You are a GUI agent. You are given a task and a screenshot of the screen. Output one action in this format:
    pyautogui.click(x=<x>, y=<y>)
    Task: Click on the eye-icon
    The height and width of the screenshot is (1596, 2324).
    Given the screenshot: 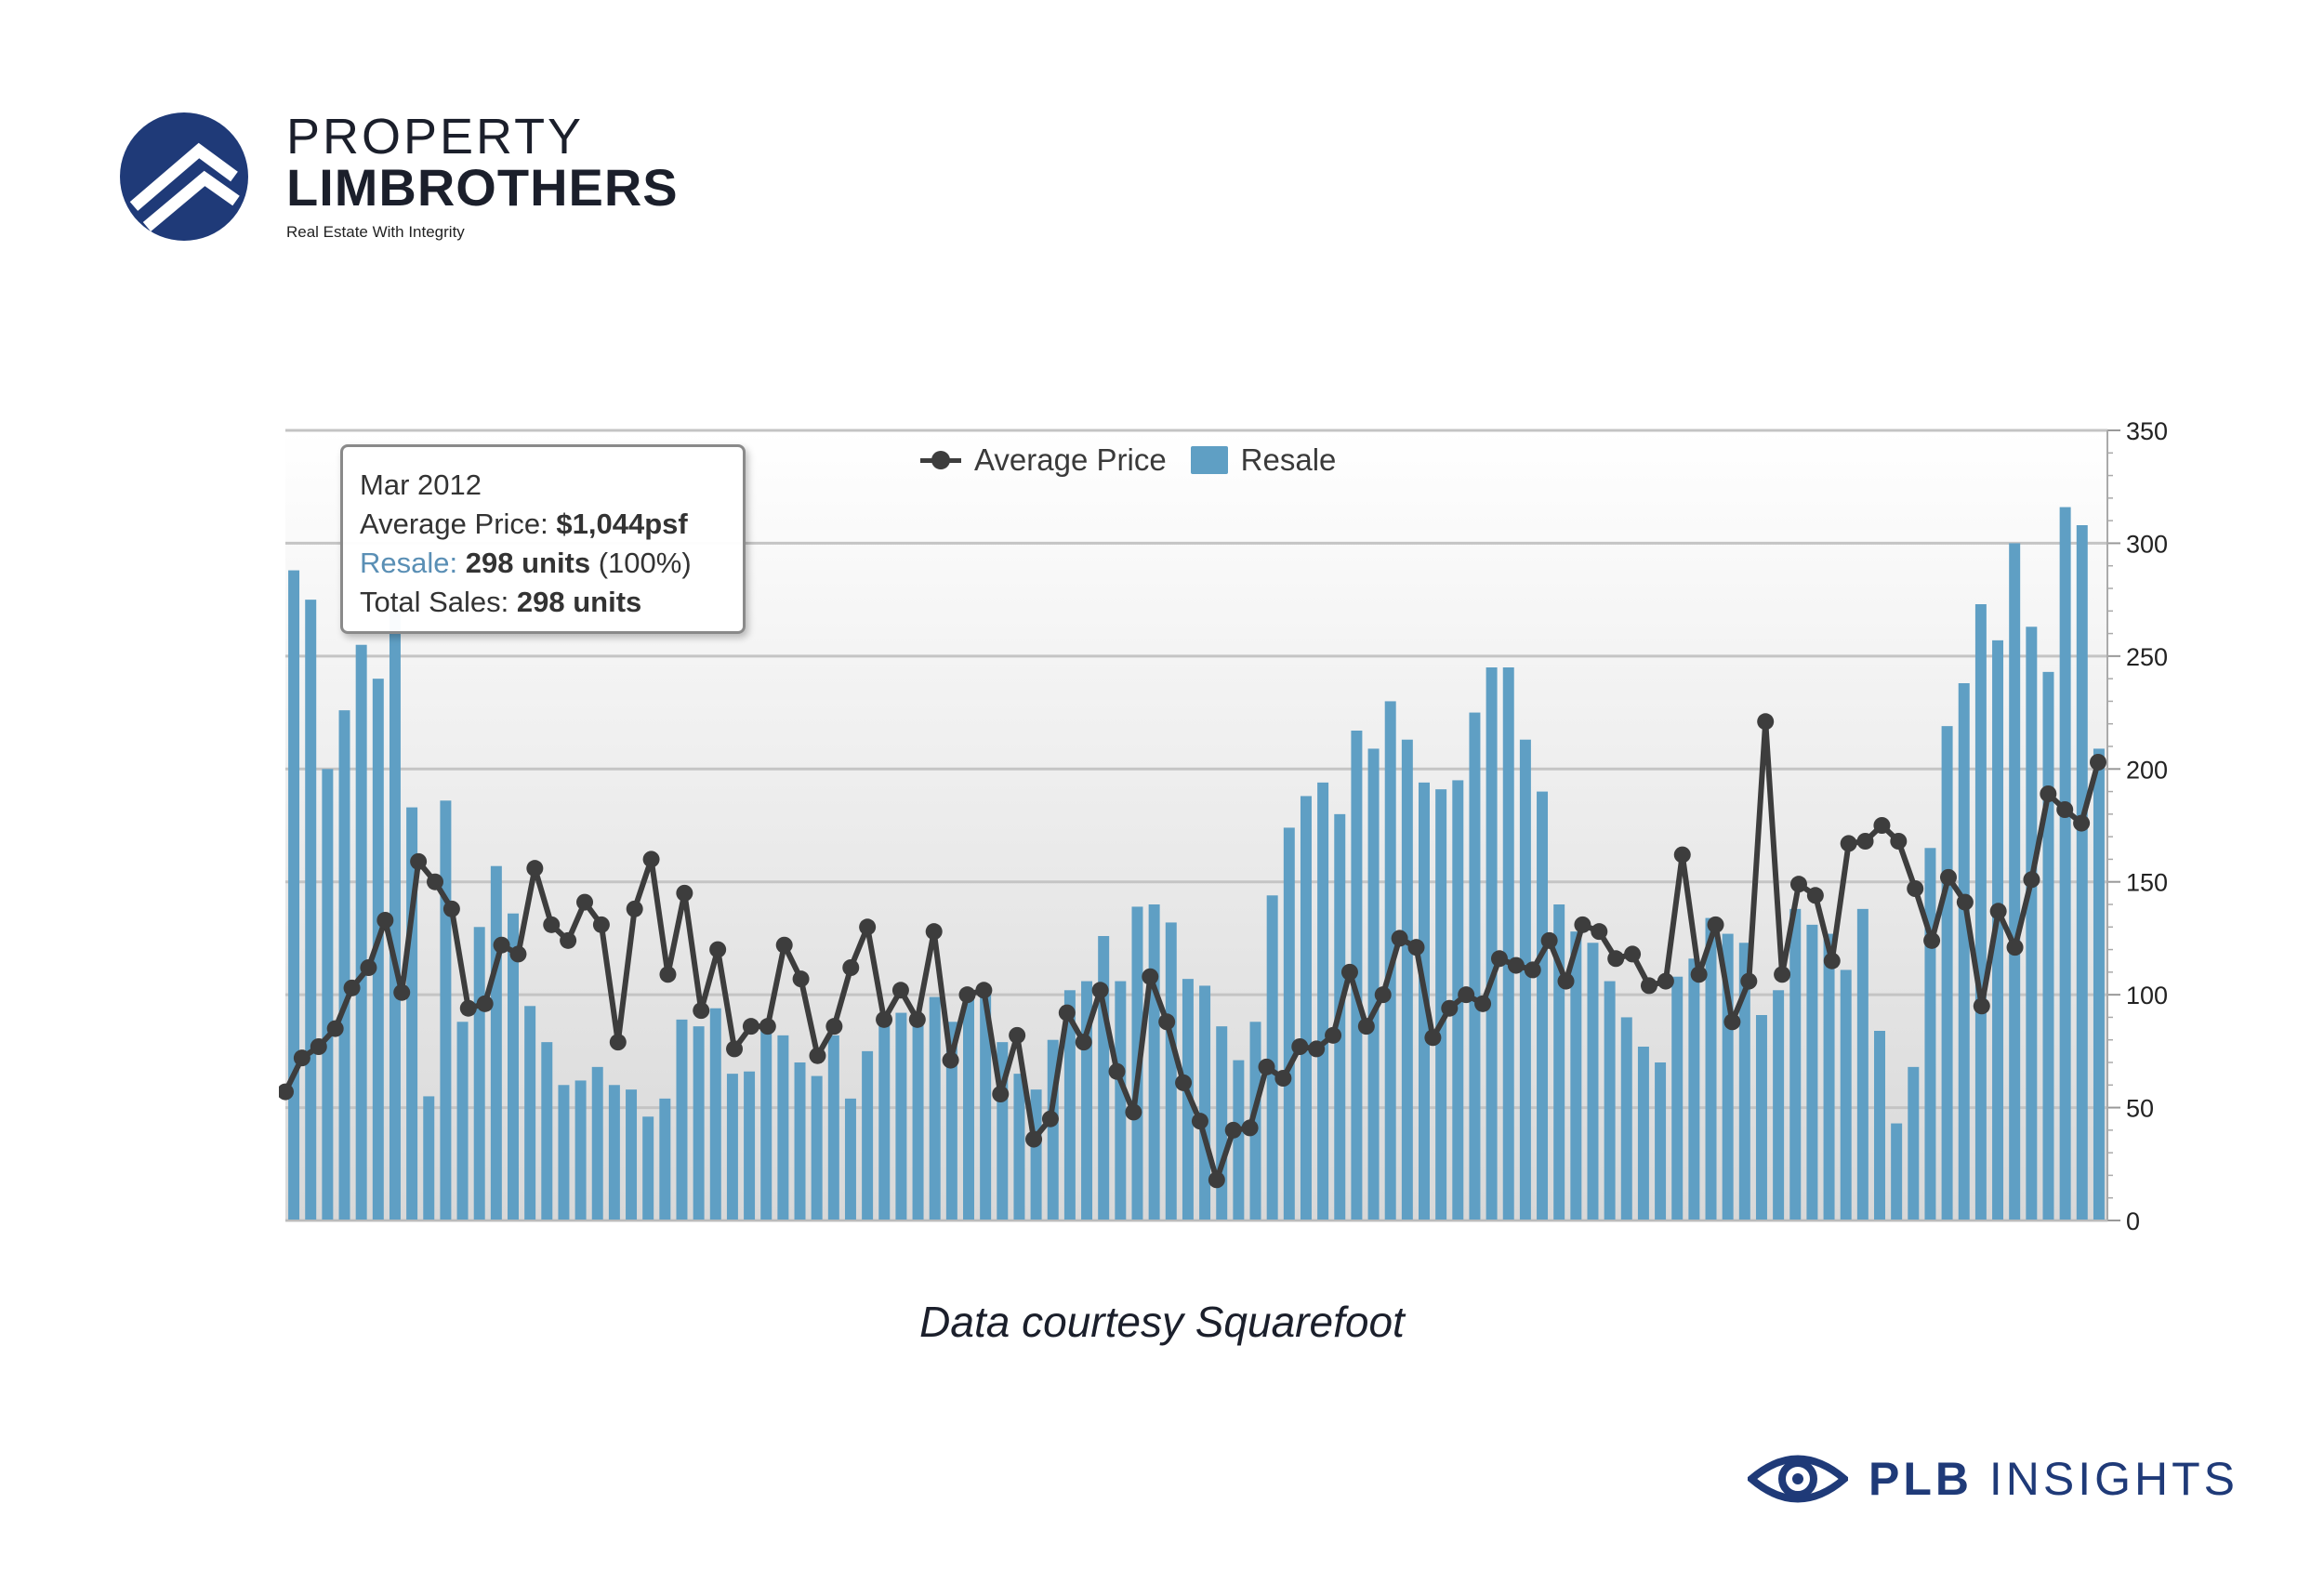 What is the action you would take?
    pyautogui.click(x=1798, y=1479)
    